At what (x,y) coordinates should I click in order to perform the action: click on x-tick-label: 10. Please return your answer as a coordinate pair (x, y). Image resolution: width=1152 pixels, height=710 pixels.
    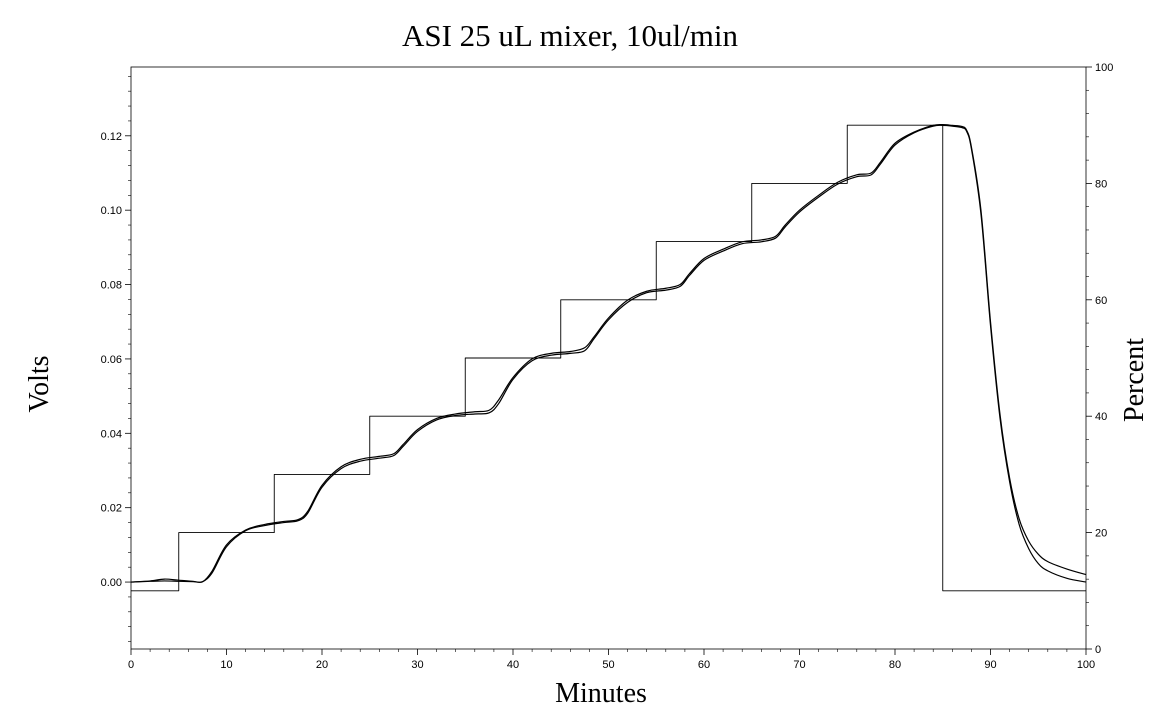
    Looking at the image, I should click on (226, 665).